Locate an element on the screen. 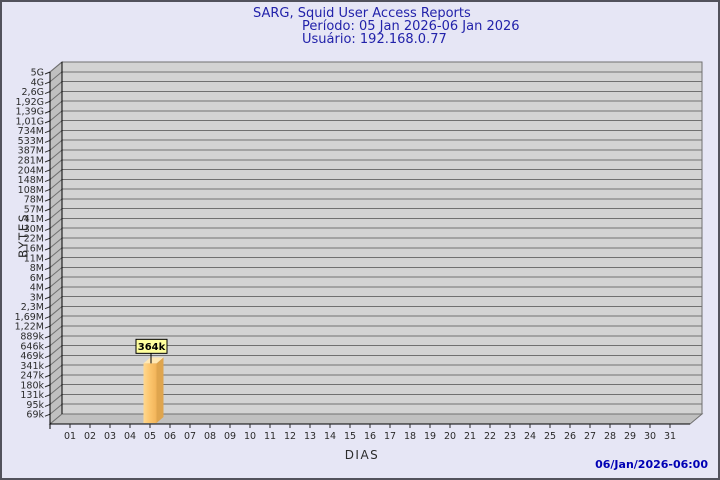 This screenshot has width=720, height=480. y-tick-label: 387M is located at coordinates (31, 151).